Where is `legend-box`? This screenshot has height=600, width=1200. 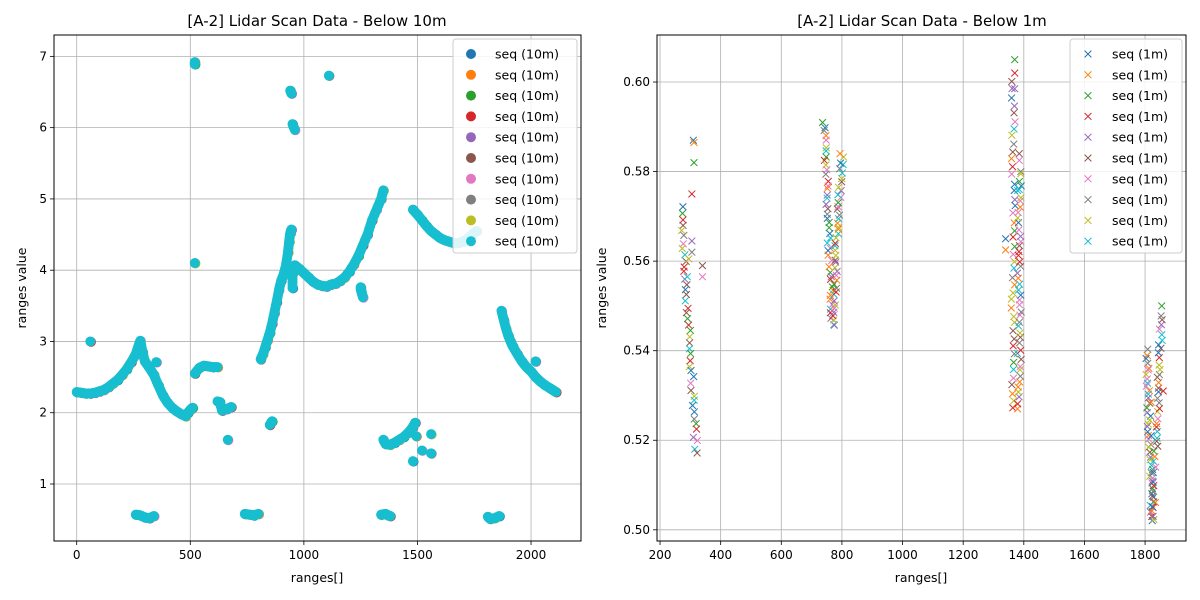
legend-box is located at coordinates (1126, 146).